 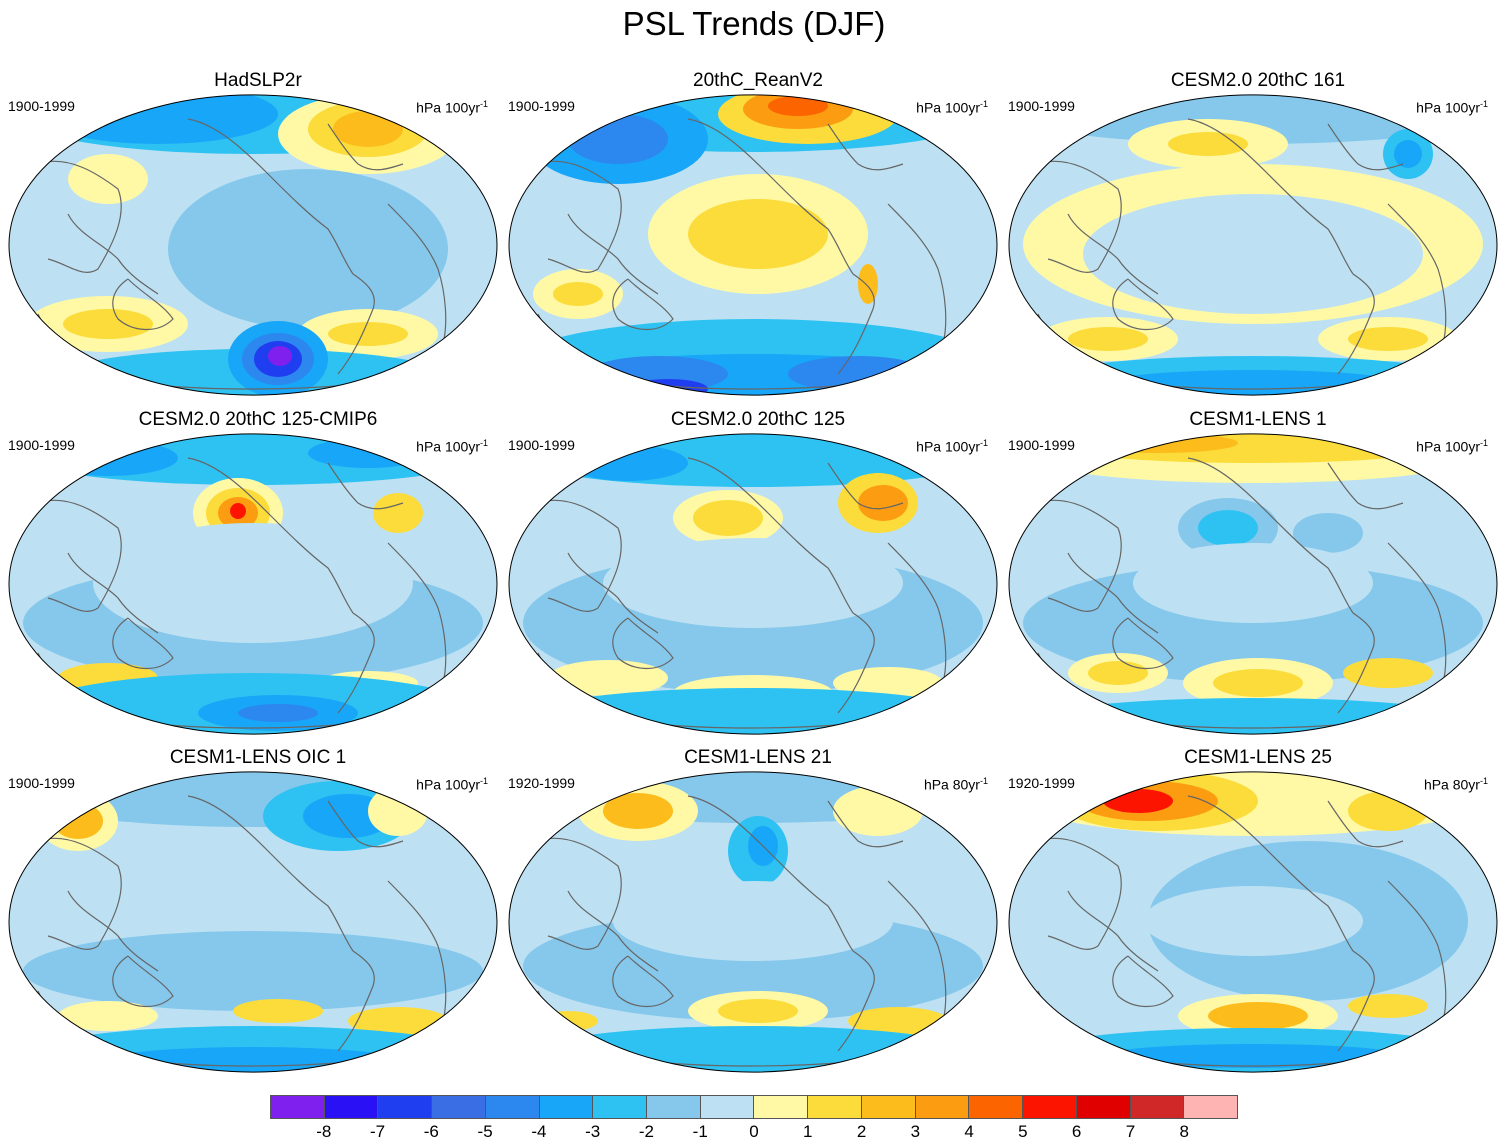 I want to click on colorbar-tick-label: 5, so click(x=1023, y=1131).